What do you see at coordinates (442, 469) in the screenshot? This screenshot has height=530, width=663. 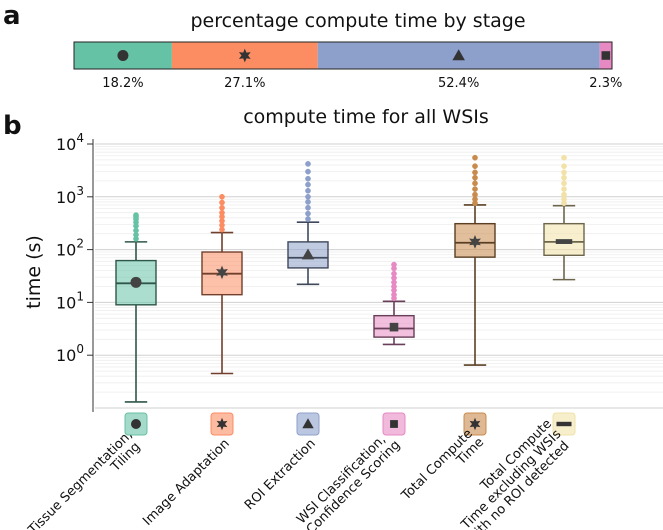 I see `x-category-label-5: Total ComputeTime` at bounding box center [442, 469].